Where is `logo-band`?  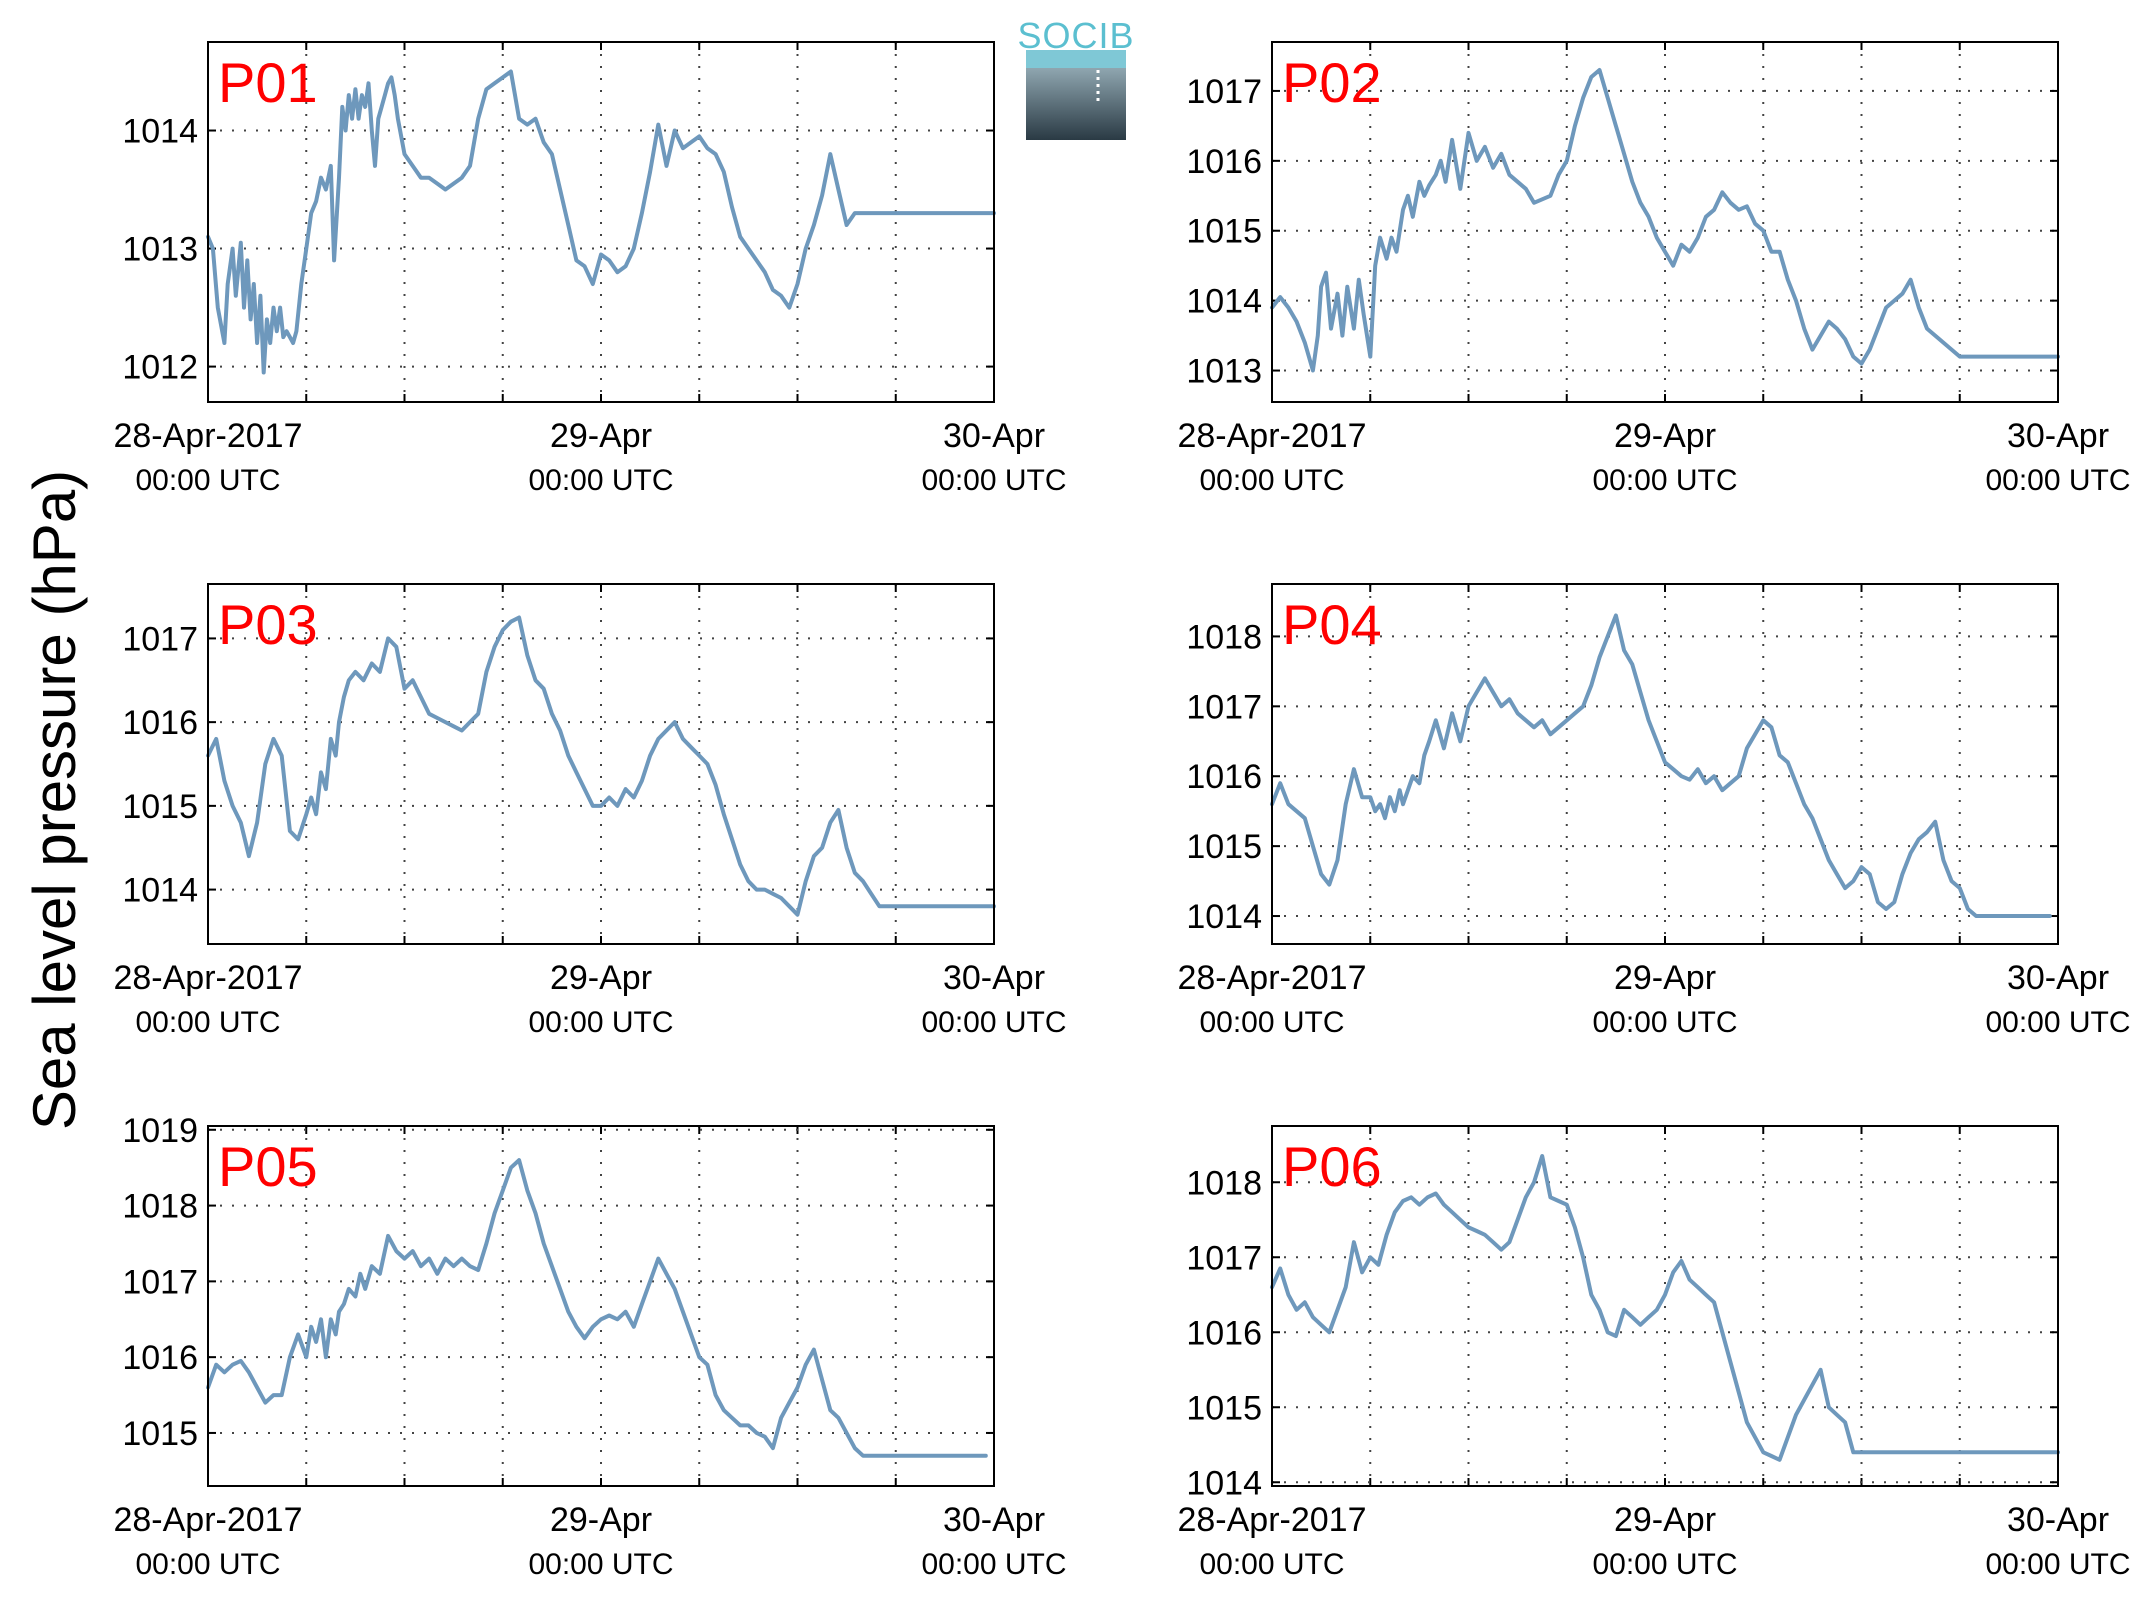 logo-band is located at coordinates (1076, 59).